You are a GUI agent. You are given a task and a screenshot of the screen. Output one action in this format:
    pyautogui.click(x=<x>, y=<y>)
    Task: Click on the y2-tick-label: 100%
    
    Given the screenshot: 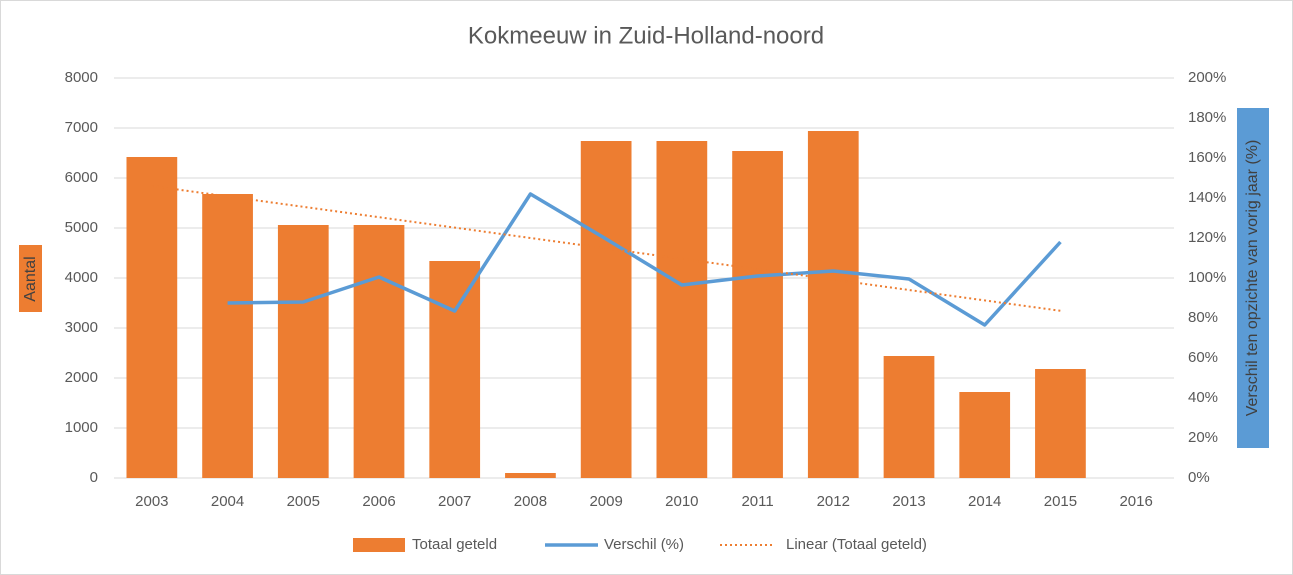 What is the action you would take?
    pyautogui.click(x=1207, y=277)
    